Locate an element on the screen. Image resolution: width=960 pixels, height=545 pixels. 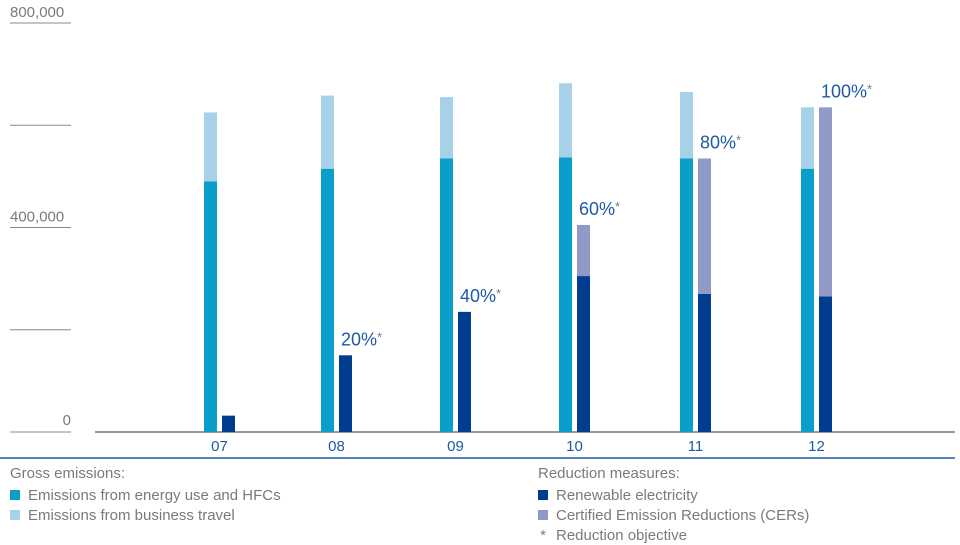
x-tick-label-09: 09 is located at coordinates (455, 446).